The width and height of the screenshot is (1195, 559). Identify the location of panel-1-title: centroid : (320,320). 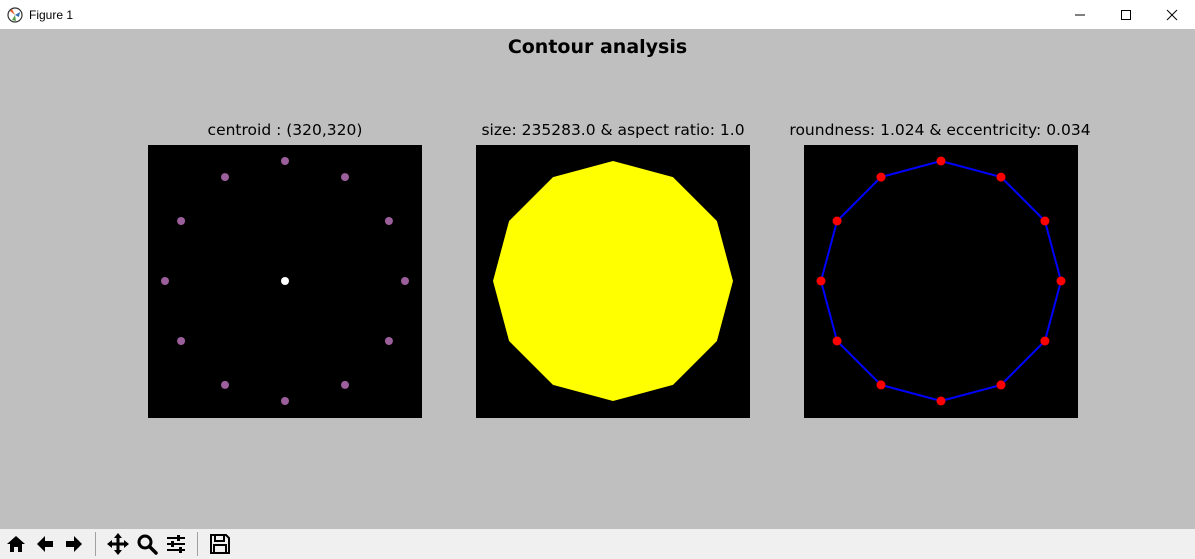
(285, 130).